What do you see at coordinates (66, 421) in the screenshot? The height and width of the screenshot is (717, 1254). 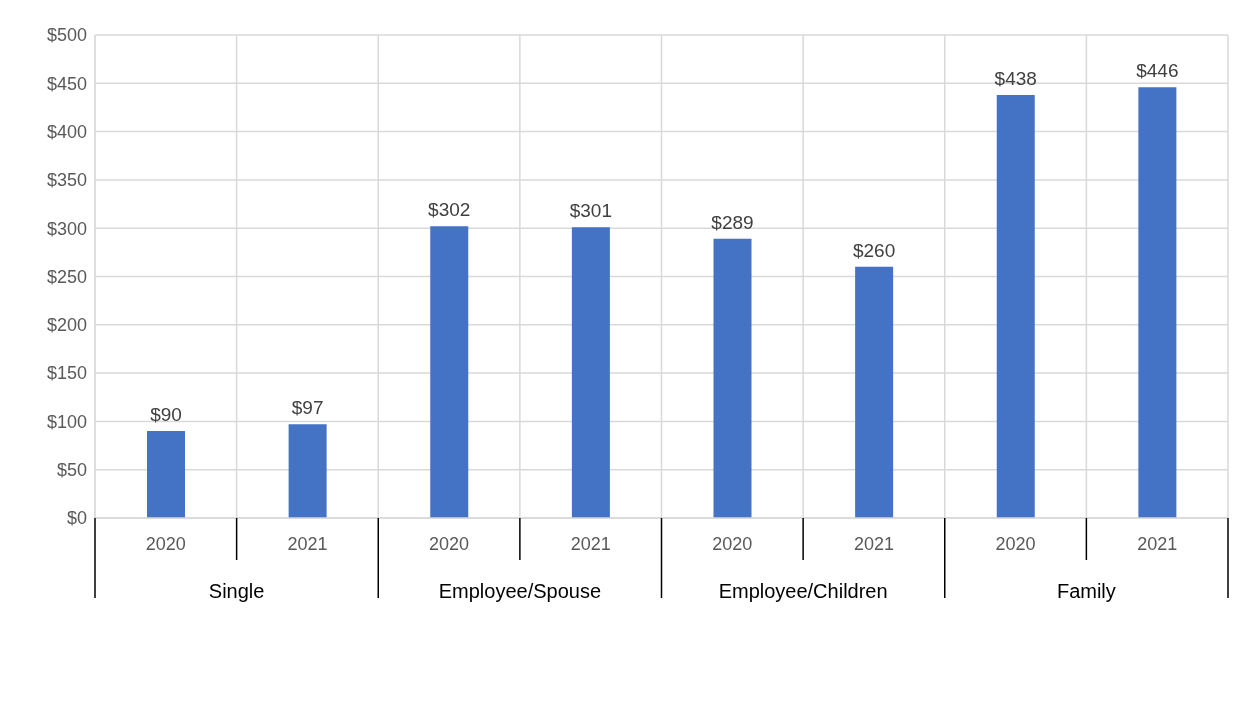 I see `y-tick-label: $100` at bounding box center [66, 421].